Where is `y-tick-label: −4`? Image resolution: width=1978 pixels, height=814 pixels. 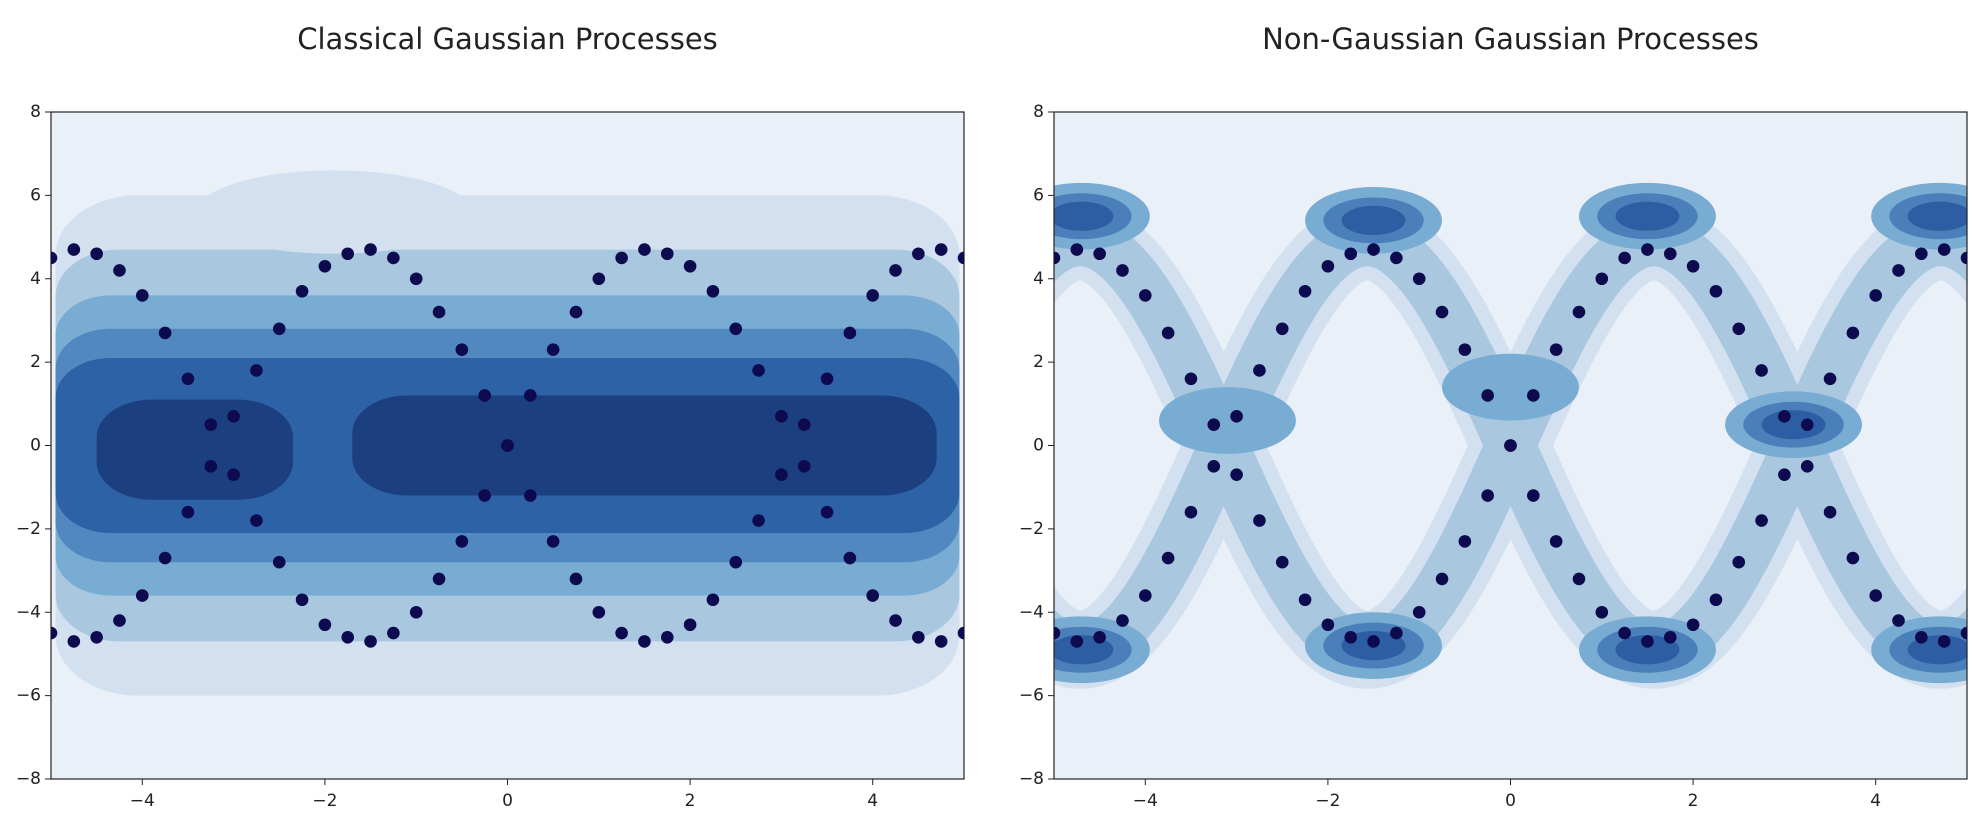
y-tick-label: −4 is located at coordinates (28, 612).